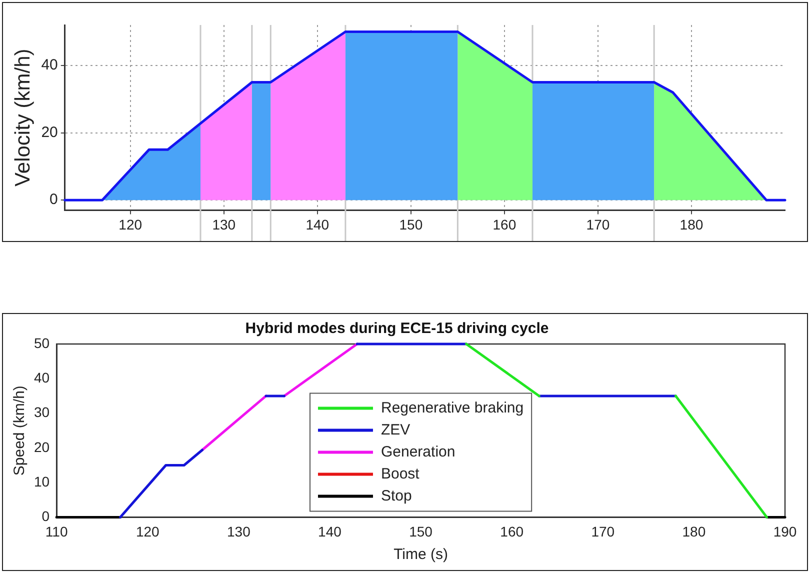 The height and width of the screenshot is (572, 810). What do you see at coordinates (19, 431) in the screenshot?
I see `y-axis-title: Speed (km/h)` at bounding box center [19, 431].